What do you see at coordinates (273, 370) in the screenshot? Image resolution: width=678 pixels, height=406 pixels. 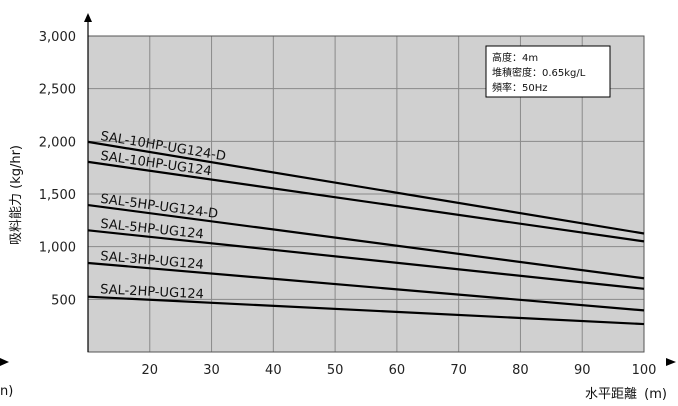 I see `x-tick-label: 40` at bounding box center [273, 370].